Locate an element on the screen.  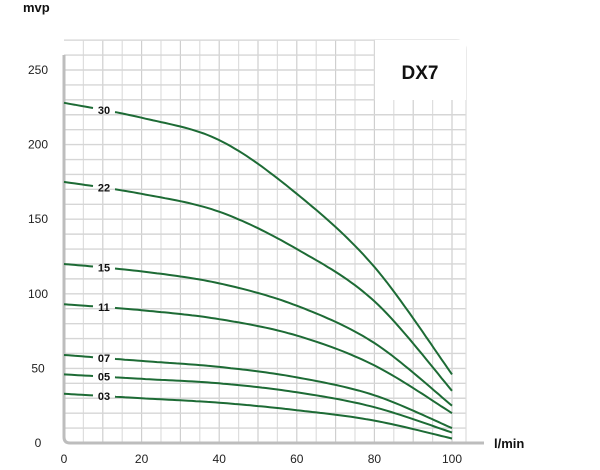
title-box: DX7 is located at coordinates (420, 70).